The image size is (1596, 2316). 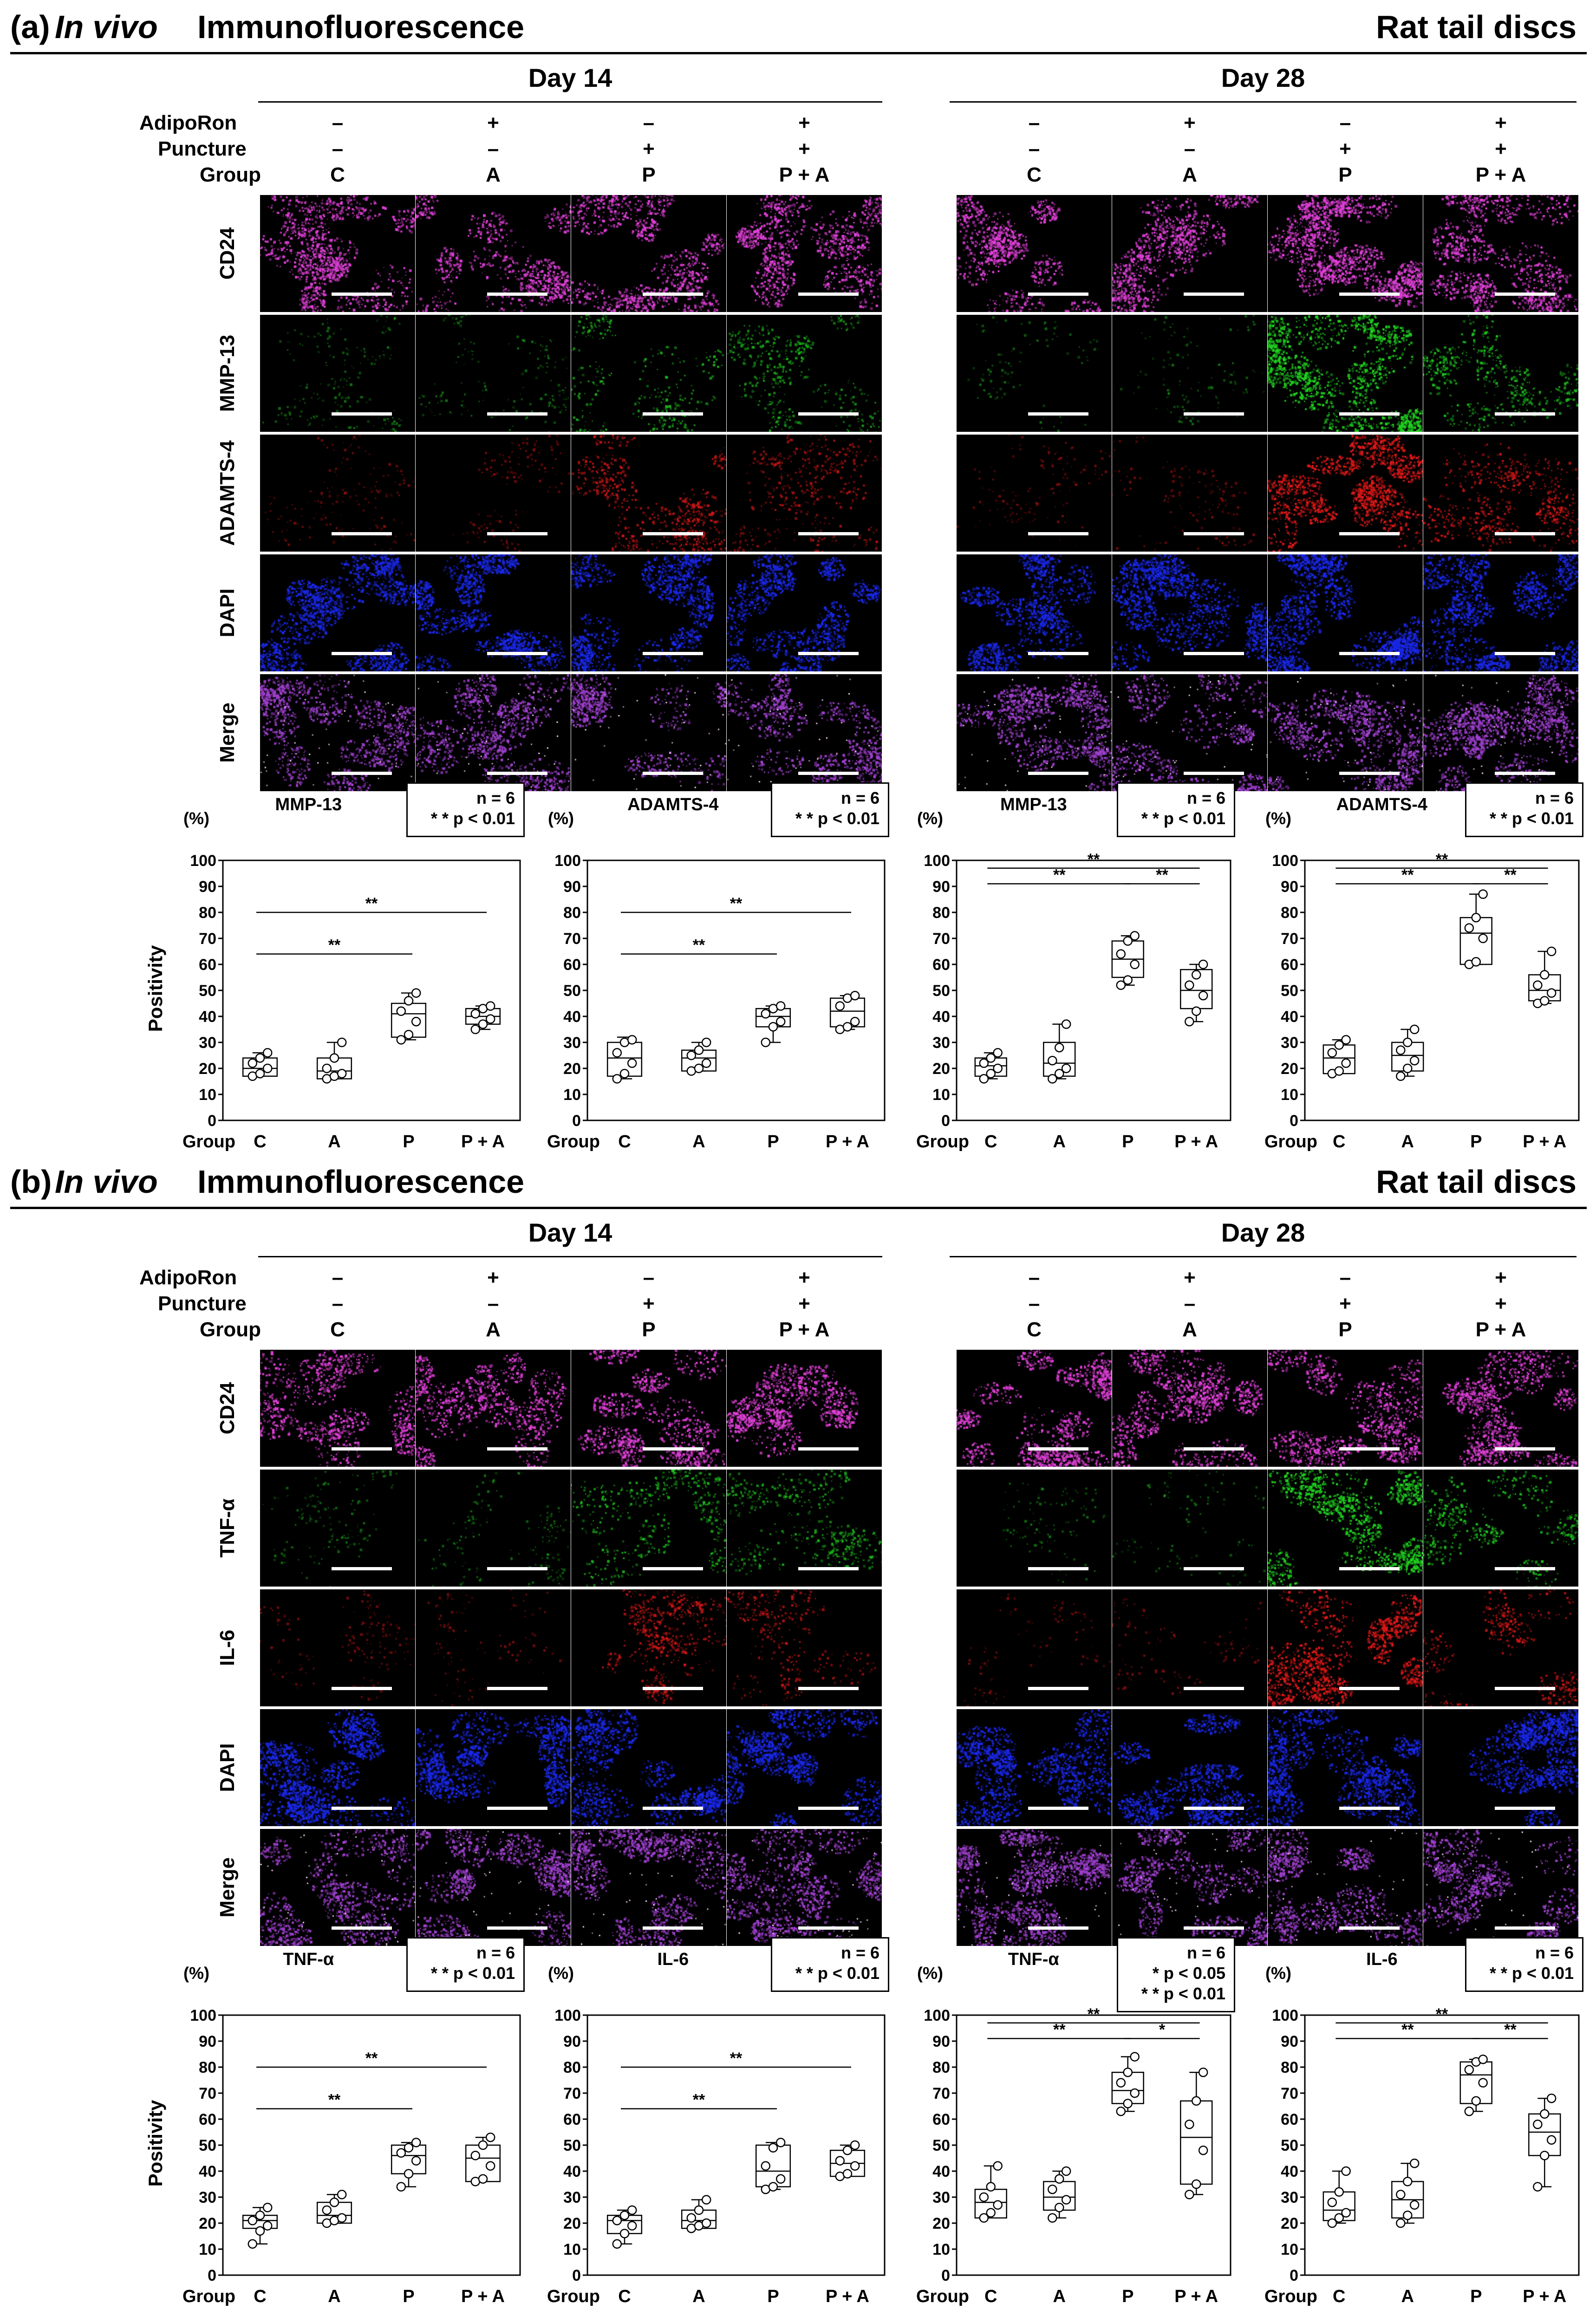 What do you see at coordinates (1381, 804) in the screenshot?
I see `chart-title: ADAMTS-4` at bounding box center [1381, 804].